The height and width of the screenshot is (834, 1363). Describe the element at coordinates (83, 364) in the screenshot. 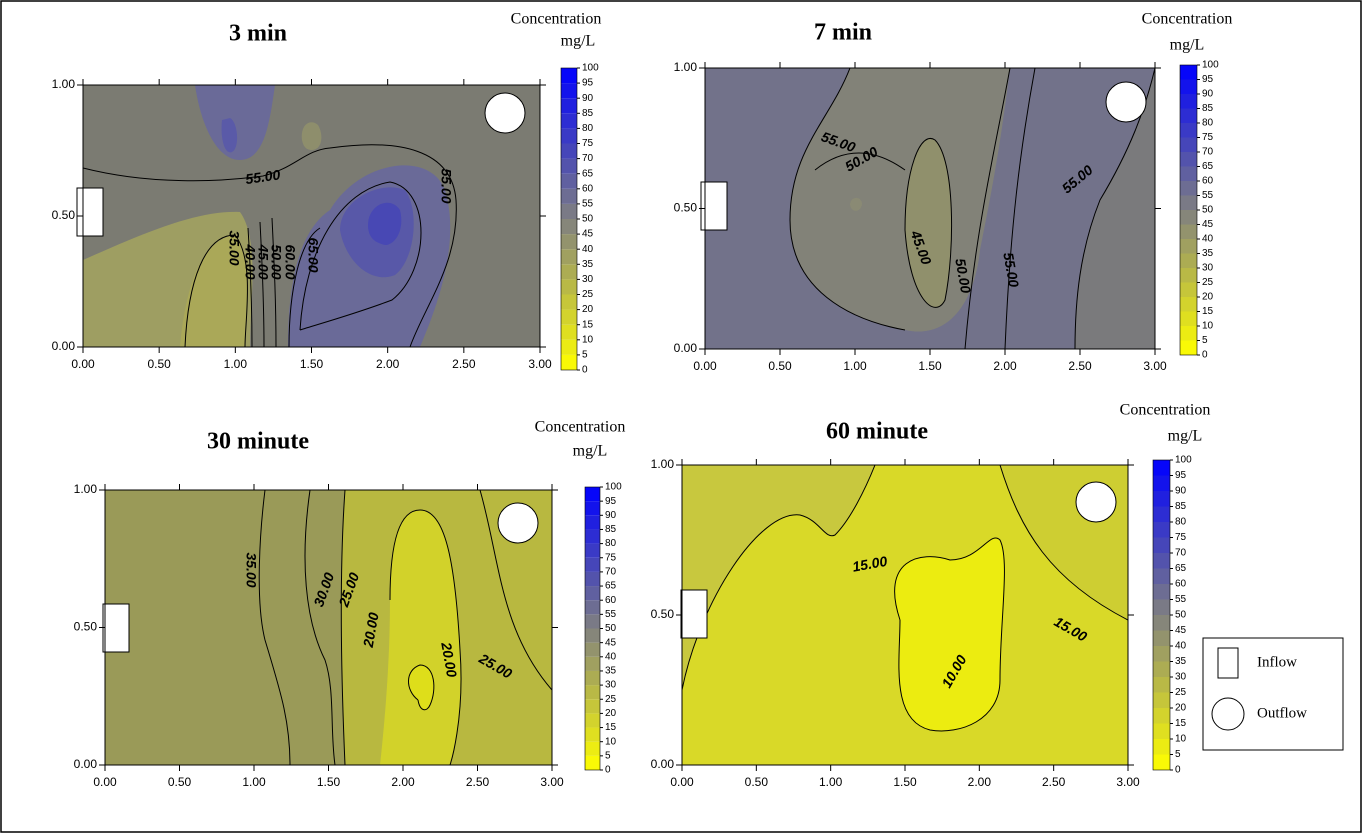

I see `x-tick-label: 0.00` at that location.